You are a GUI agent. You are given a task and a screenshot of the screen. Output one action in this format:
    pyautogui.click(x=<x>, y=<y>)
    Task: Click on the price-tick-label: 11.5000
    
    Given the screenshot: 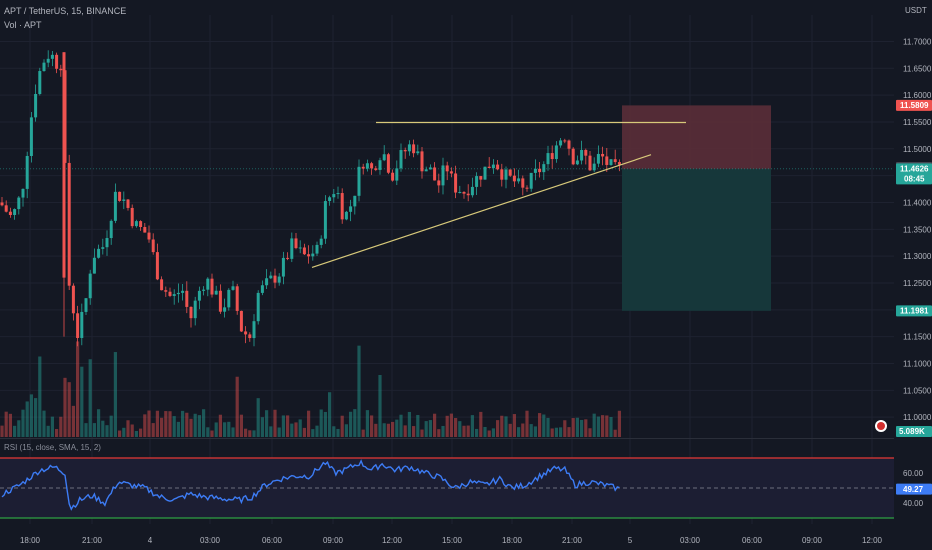 What is the action you would take?
    pyautogui.click(x=917, y=149)
    